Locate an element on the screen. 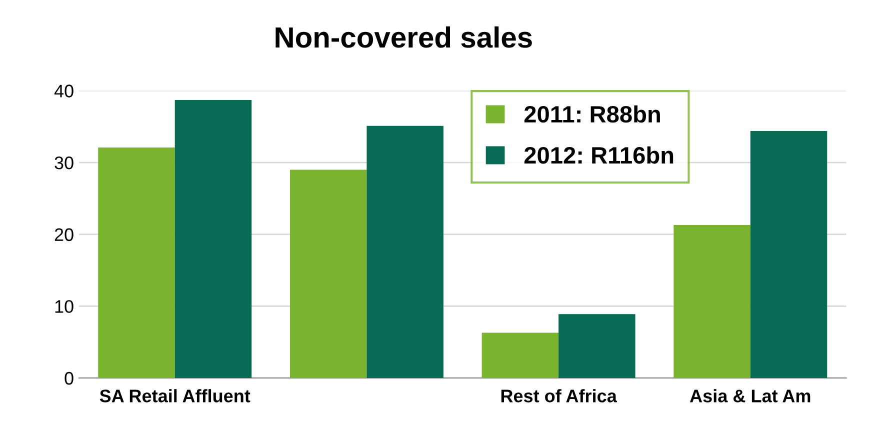 Image resolution: width=877 pixels, height=432 pixels. x-tick-label: Asia & Lat Am is located at coordinates (750, 395).